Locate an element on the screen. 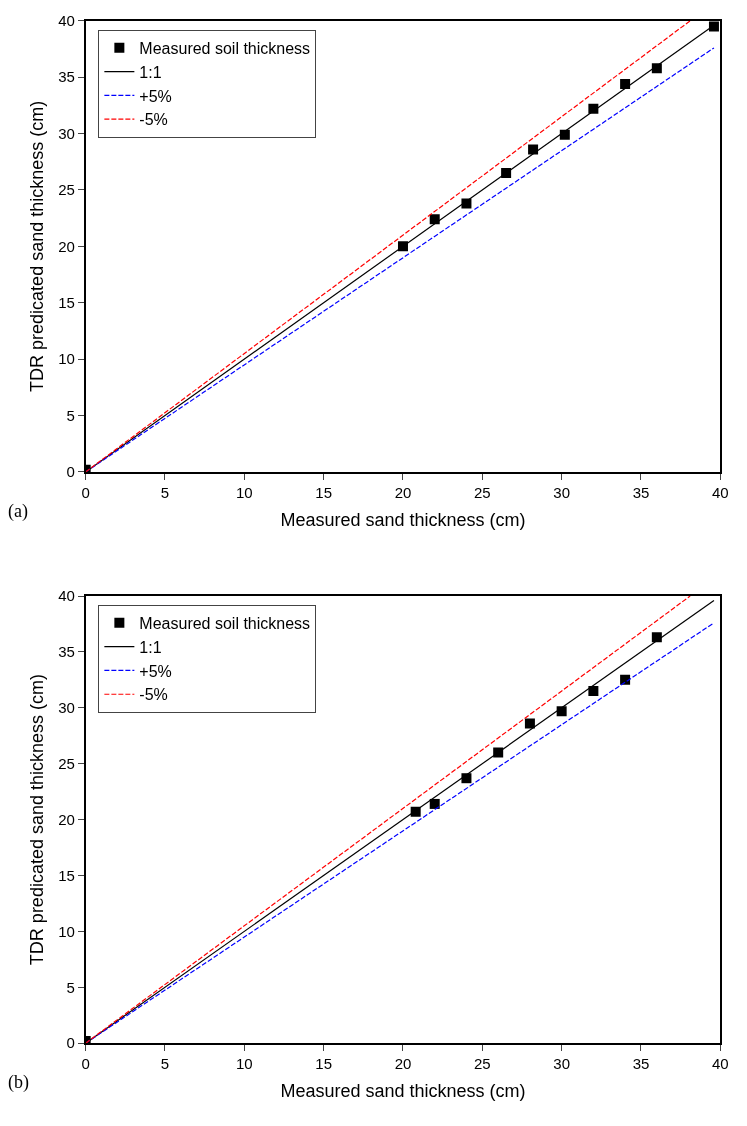  text: (a) is located at coordinates (18, 511).